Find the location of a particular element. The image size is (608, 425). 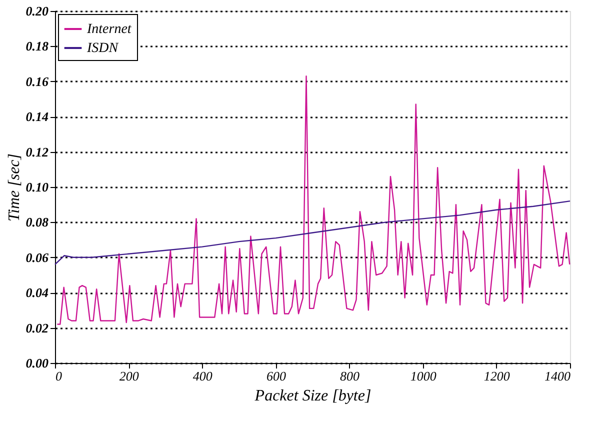

x-tick-label: 1200 is located at coordinates (497, 376).